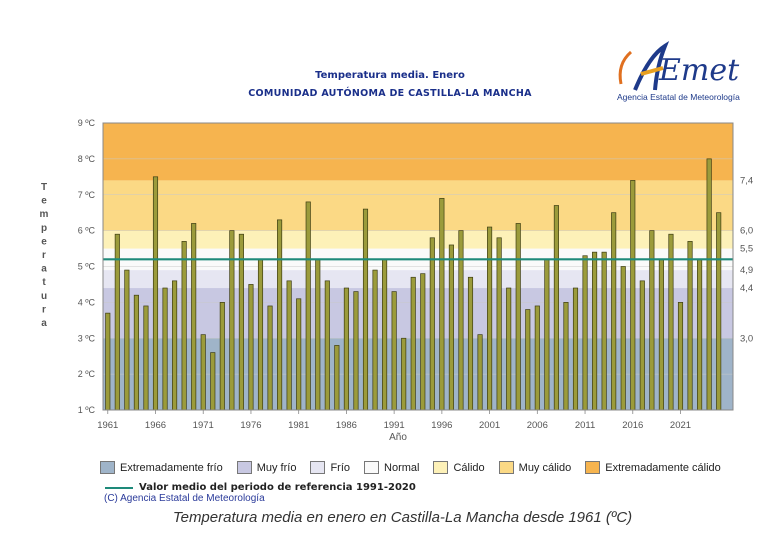 This screenshot has width=775, height=535. Describe the element at coordinates (746, 288) in the screenshot. I see `threshold-label: 4,4` at that location.